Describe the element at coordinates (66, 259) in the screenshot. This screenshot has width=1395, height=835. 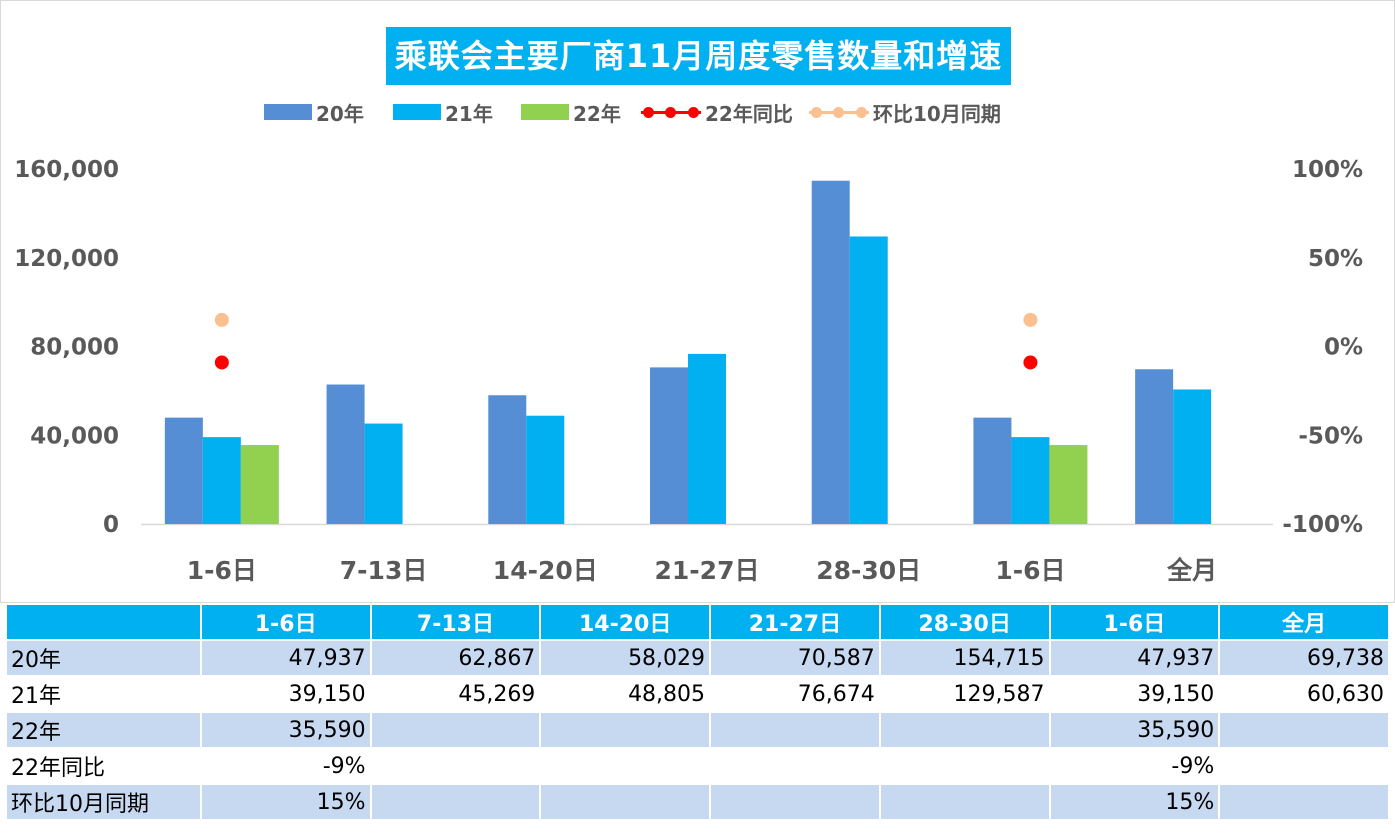
I see `y-left-tick-label: 120,000` at that location.